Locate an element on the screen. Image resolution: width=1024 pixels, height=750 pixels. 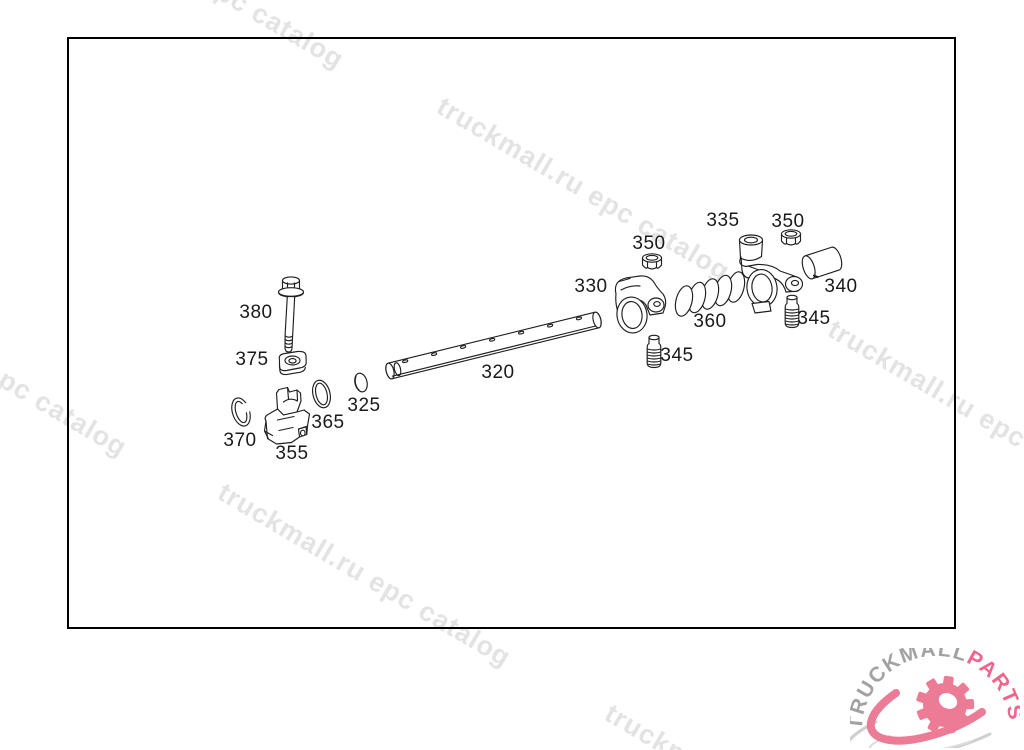
part-355-bracket is located at coordinates (287, 415).